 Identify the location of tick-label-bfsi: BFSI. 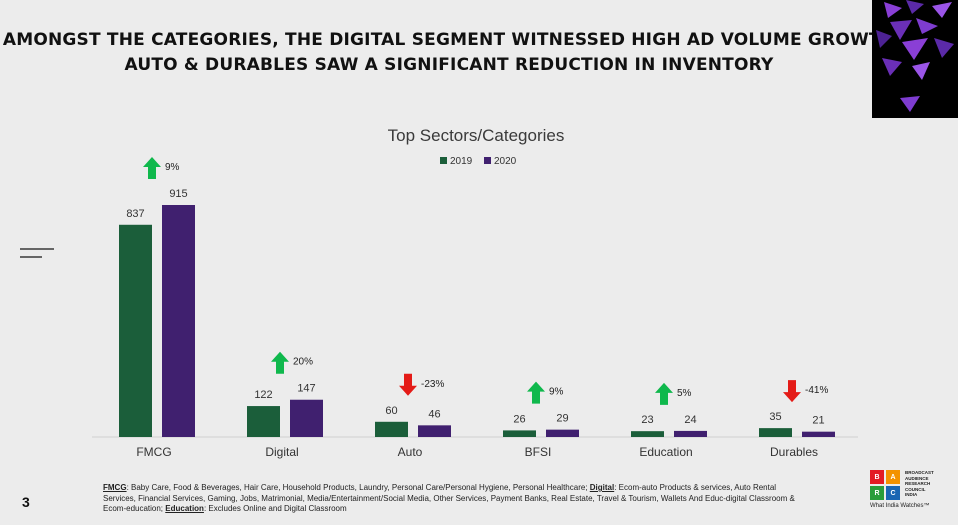
(538, 452).